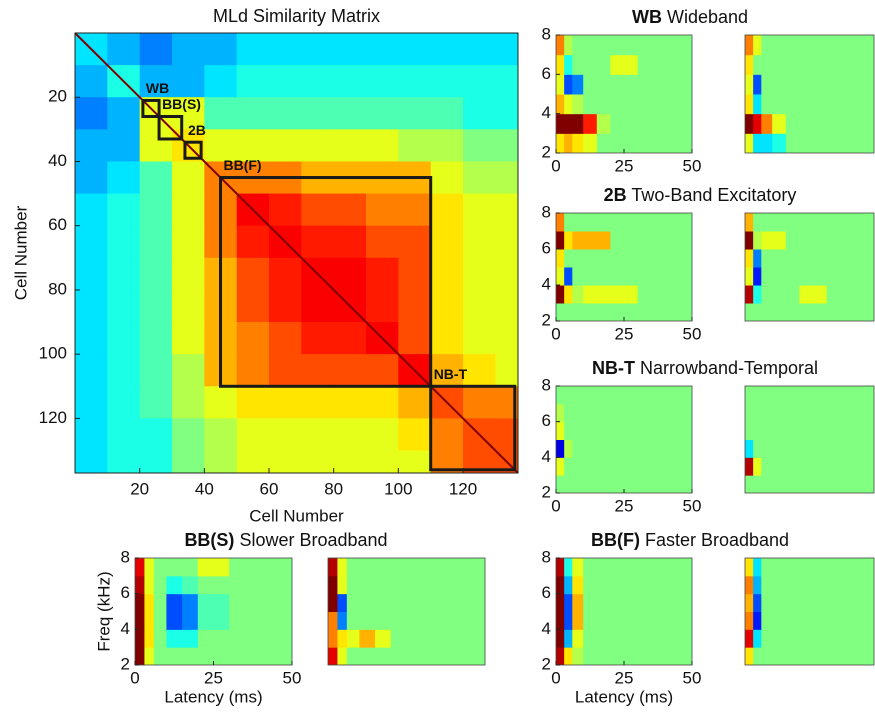 This screenshot has width=875, height=716. I want to click on y-tick-label: 6, so click(546, 420).